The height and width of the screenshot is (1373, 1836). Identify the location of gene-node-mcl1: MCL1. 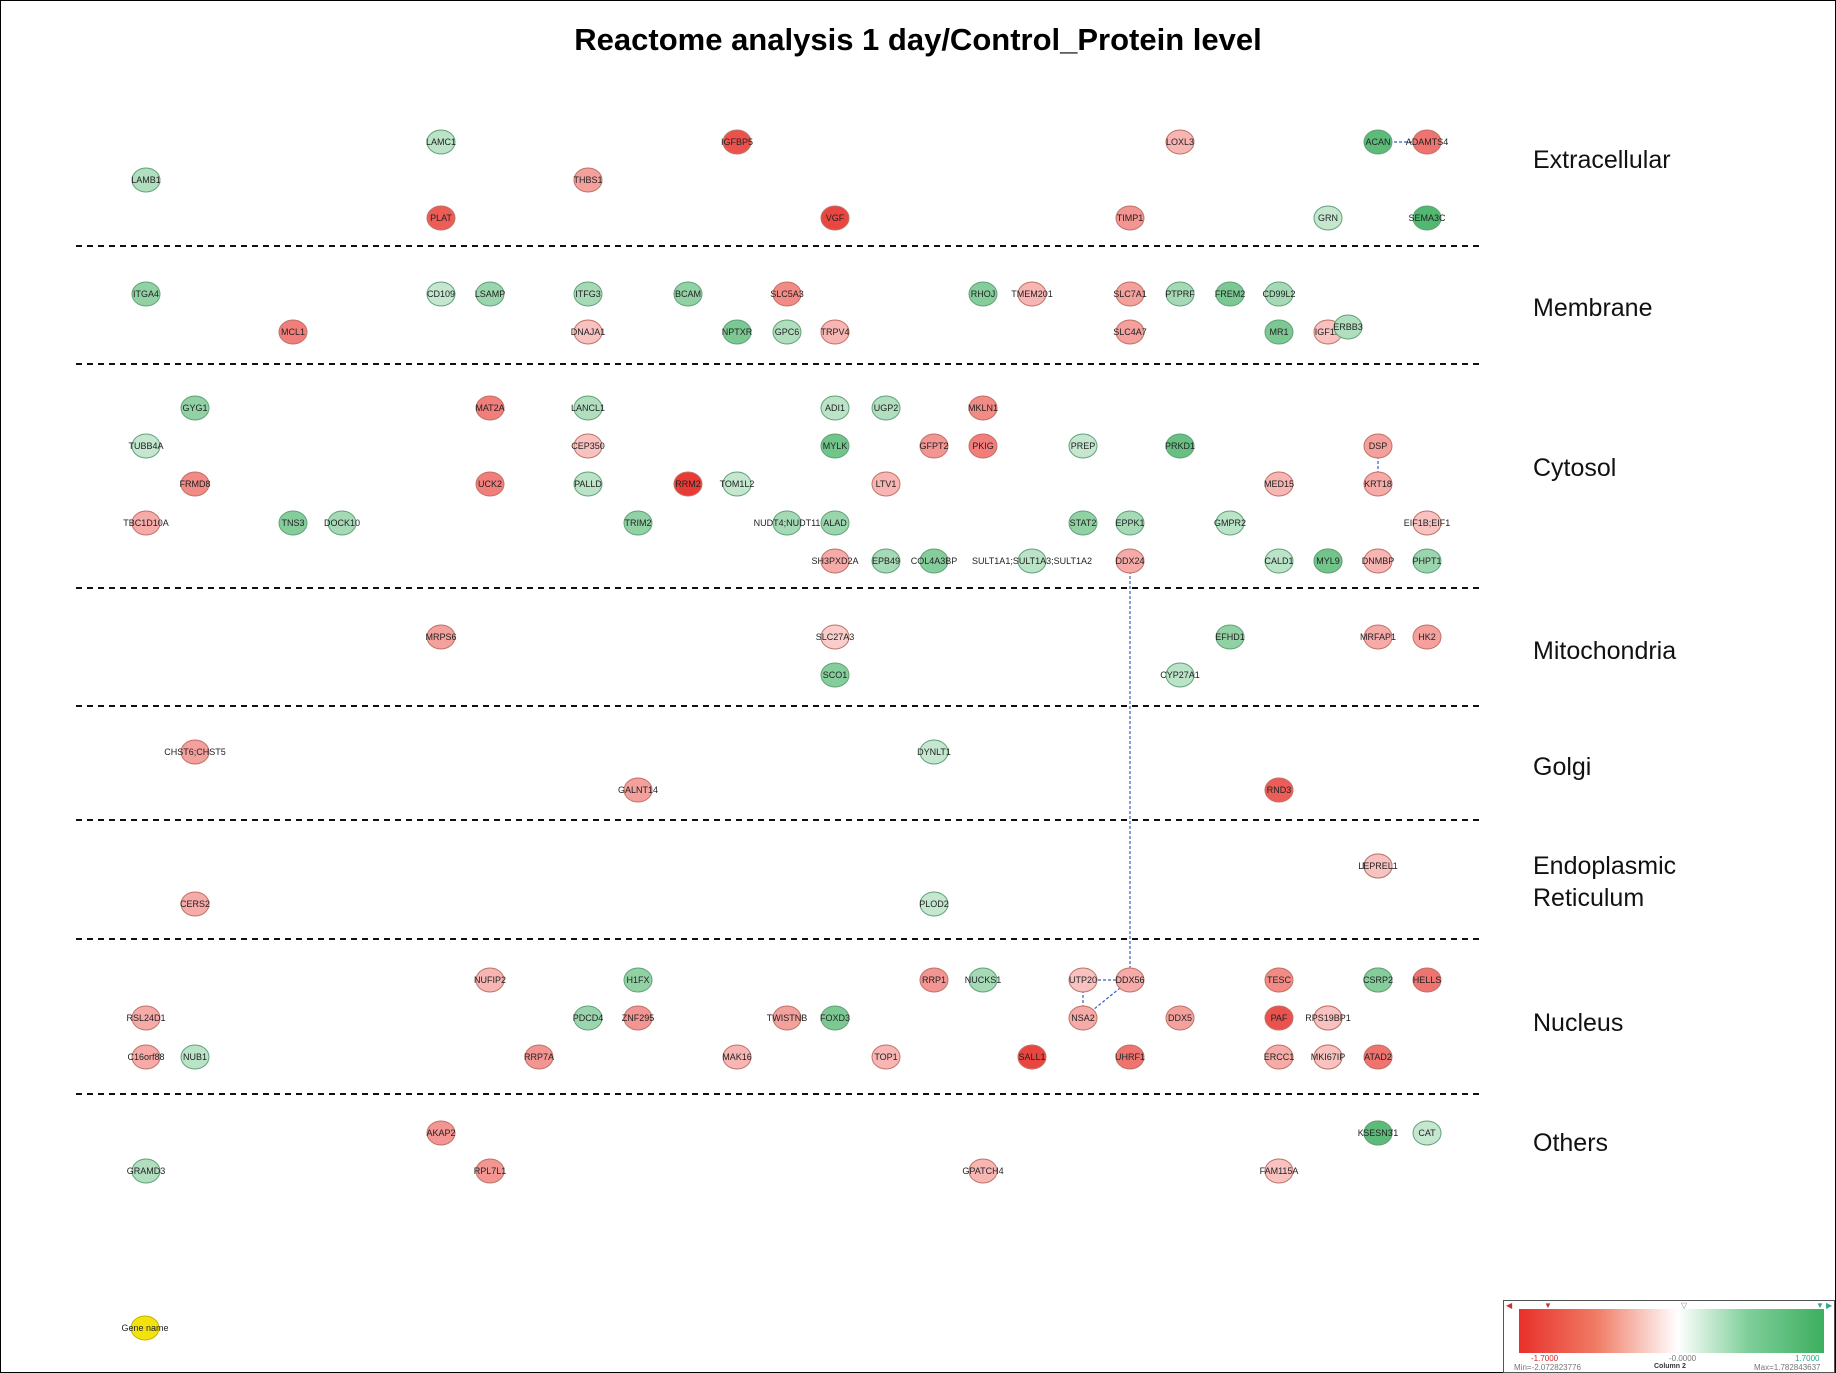
(293, 332).